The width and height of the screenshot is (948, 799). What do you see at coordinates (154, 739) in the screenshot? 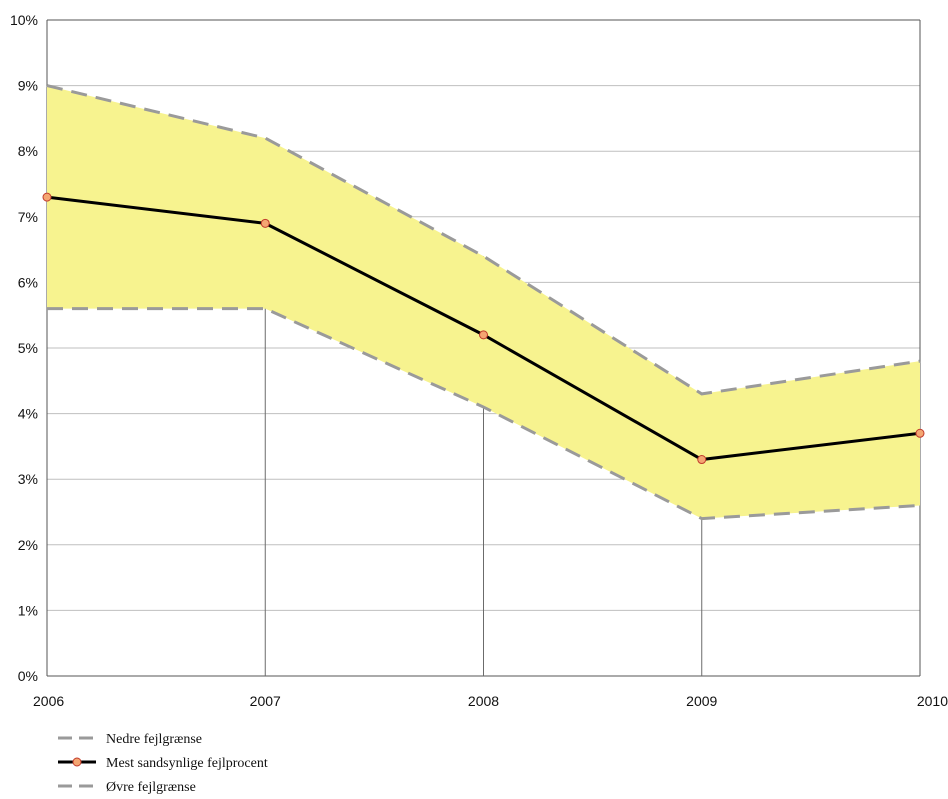
I see `legend-label-lower: Nedre fejlgrænse` at bounding box center [154, 739].